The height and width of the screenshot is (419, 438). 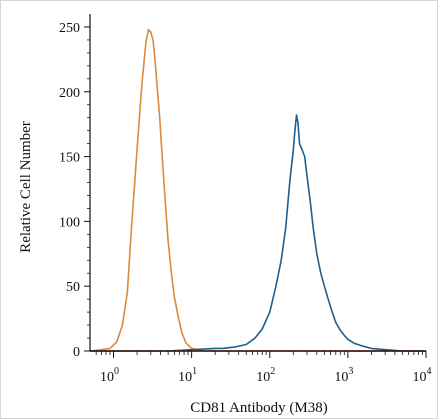 What do you see at coordinates (343, 375) in the screenshot?
I see `x-tick-label: 10³` at bounding box center [343, 375].